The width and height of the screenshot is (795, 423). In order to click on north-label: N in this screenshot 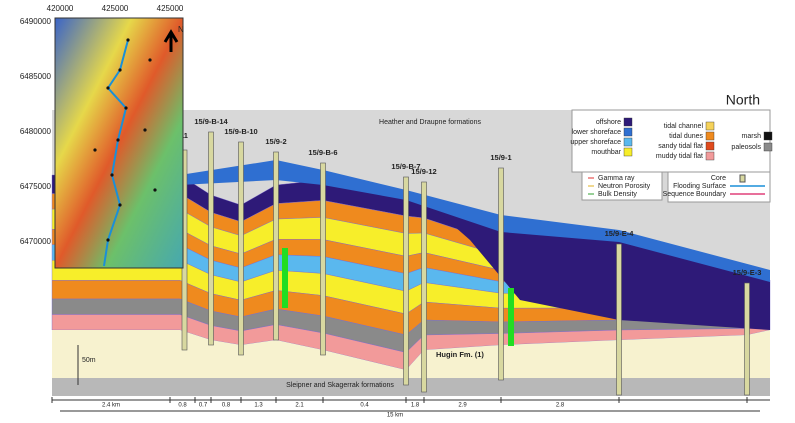, I will do `click(181, 29)`.